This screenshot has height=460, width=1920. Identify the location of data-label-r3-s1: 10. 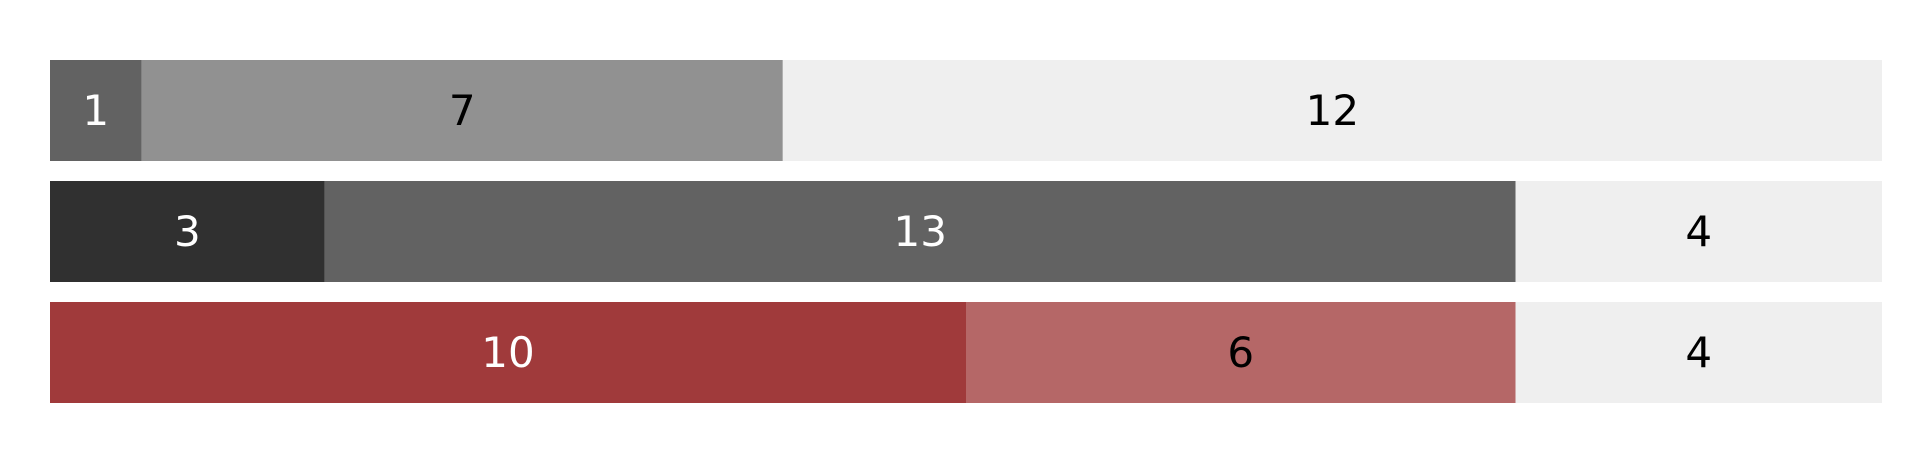
(507, 352).